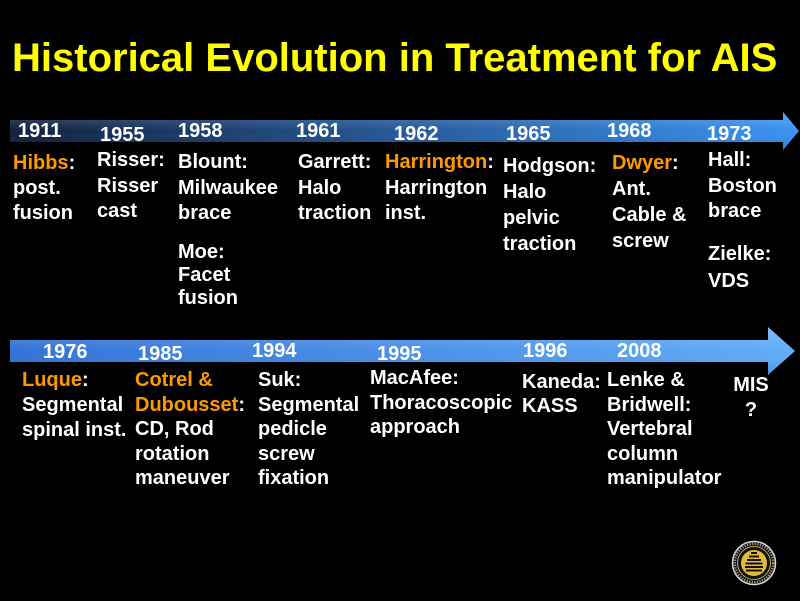 Image resolution: width=800 pixels, height=601 pixels. Describe the element at coordinates (739, 268) in the screenshot. I see `milestone-zielke: Zielke: VDS` at that location.